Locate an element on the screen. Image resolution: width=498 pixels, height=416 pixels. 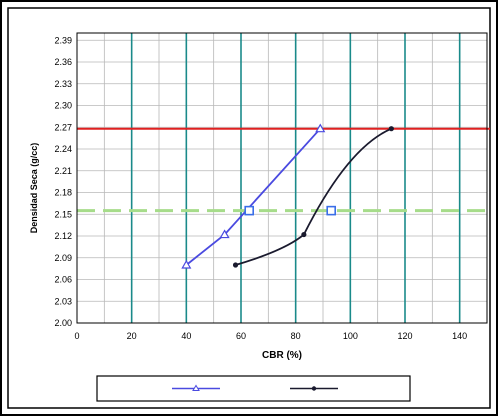
x-tick-labels: 0 20 40 60 80 100 120 140 is located at coordinates (270, 336).